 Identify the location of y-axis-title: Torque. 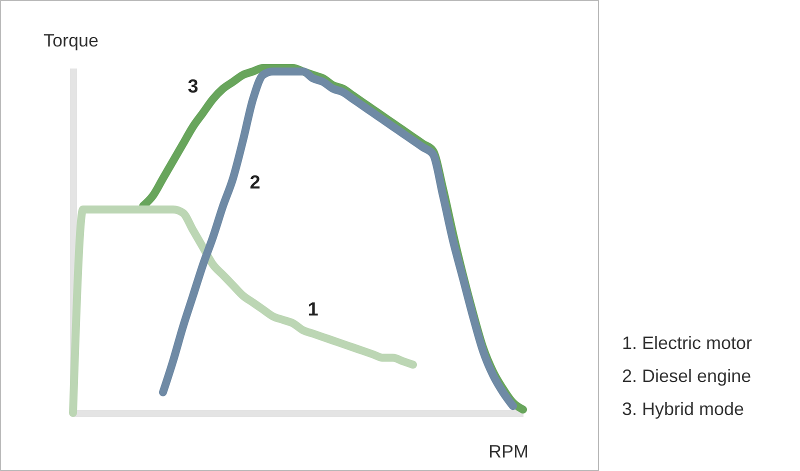
(71, 40).